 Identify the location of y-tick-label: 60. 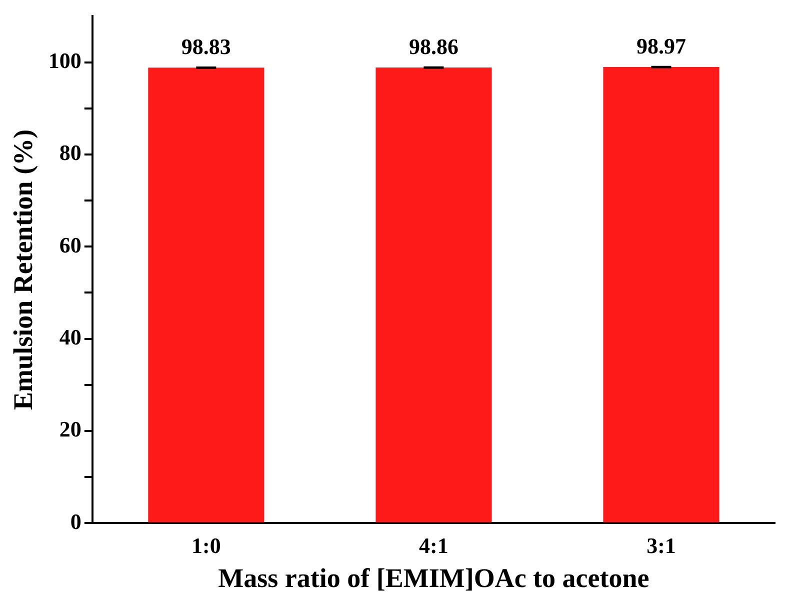
(70, 245).